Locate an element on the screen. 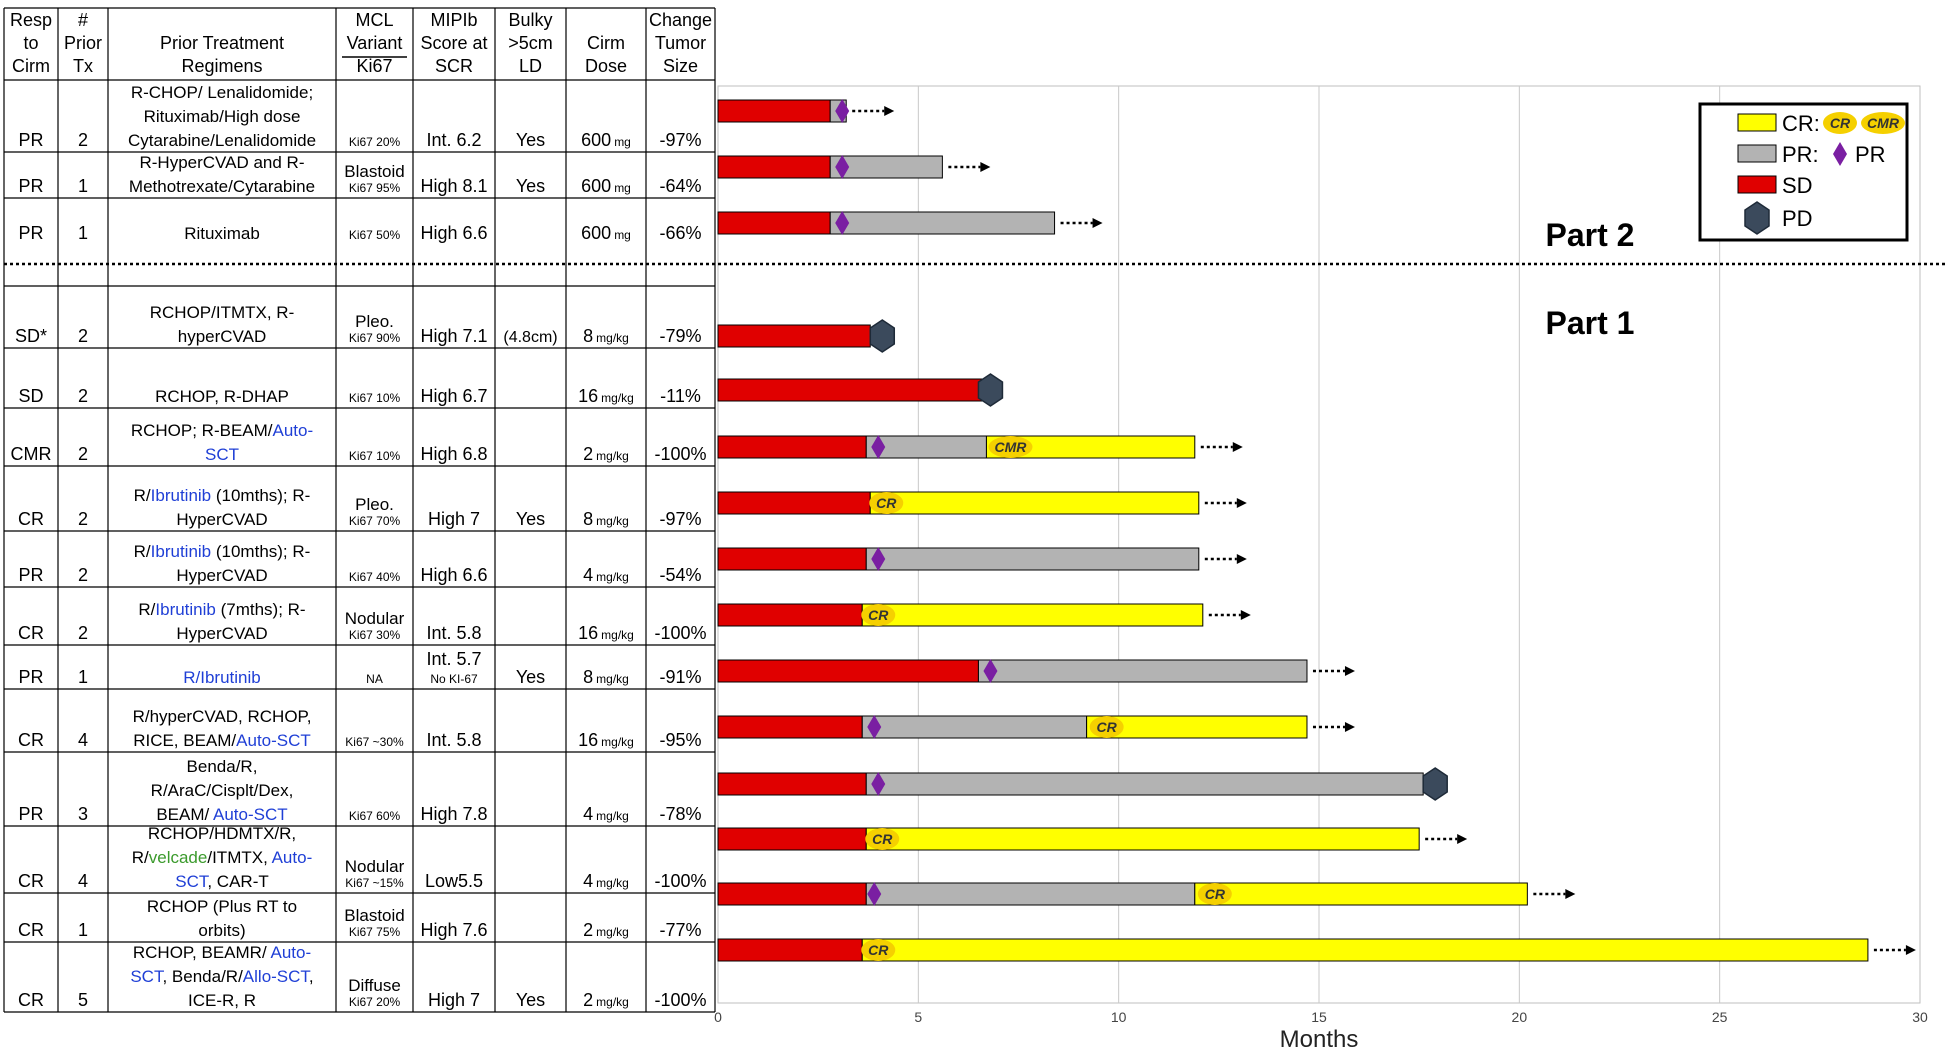 This screenshot has height=1052, width=1950. regimen-line: R/Ibrutinib (7mths); R- is located at coordinates (221, 609).